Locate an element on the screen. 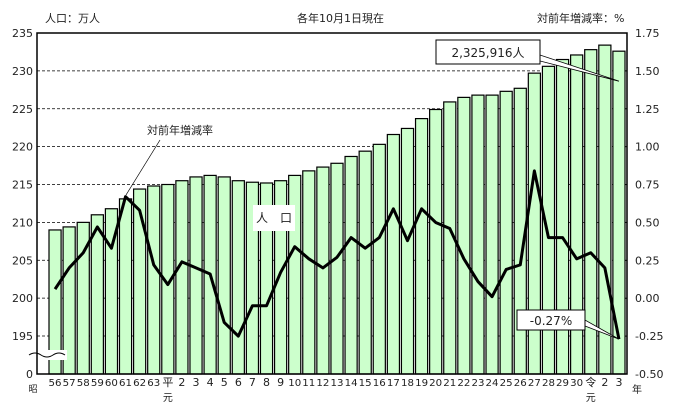  x-unit-label: 年 is located at coordinates (637, 389).